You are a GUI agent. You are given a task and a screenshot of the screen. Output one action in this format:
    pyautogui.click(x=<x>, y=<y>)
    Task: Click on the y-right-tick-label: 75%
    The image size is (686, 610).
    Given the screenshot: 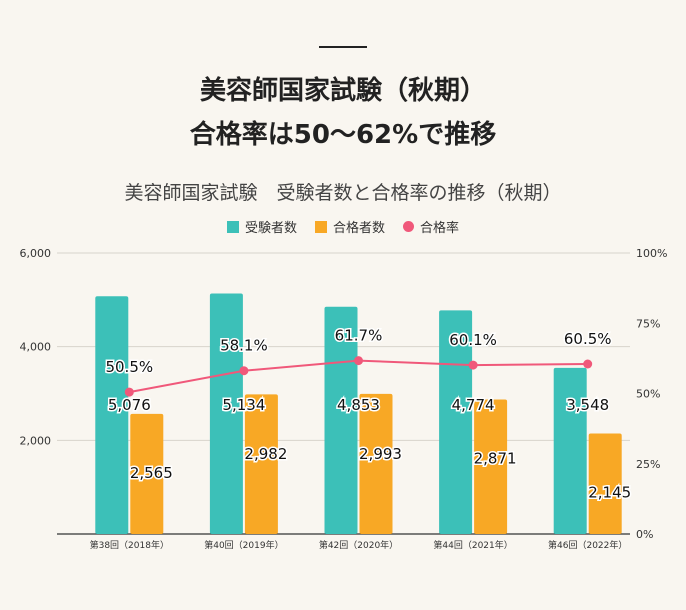 What is the action you would take?
    pyautogui.click(x=648, y=323)
    